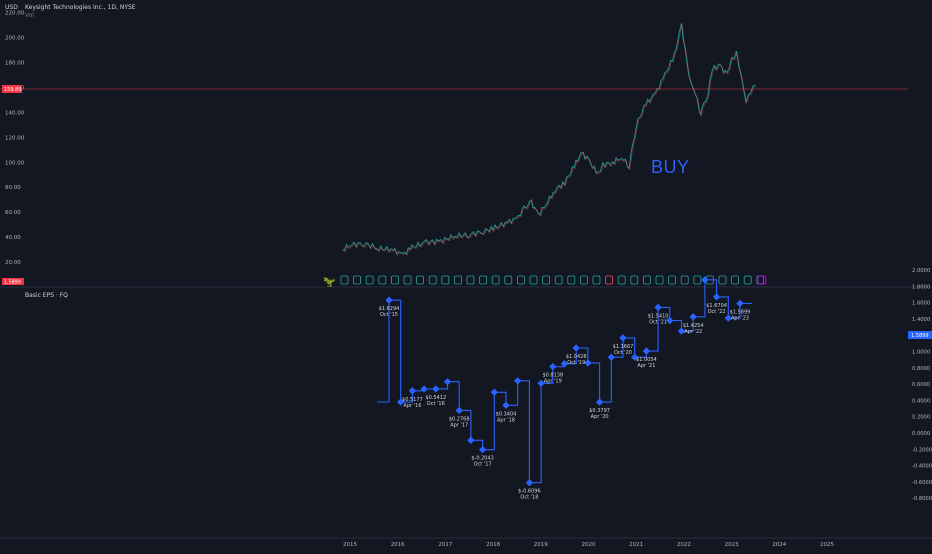 The width and height of the screenshot is (932, 554). Describe the element at coordinates (46, 295) in the screenshot. I see `eps-panel-title: Basic EPS · FQ` at that location.